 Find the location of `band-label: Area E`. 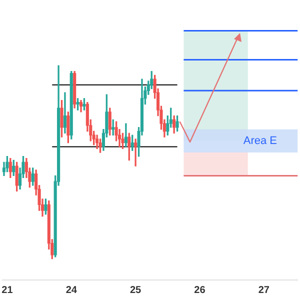

band-label: Area E is located at coordinates (260, 140).